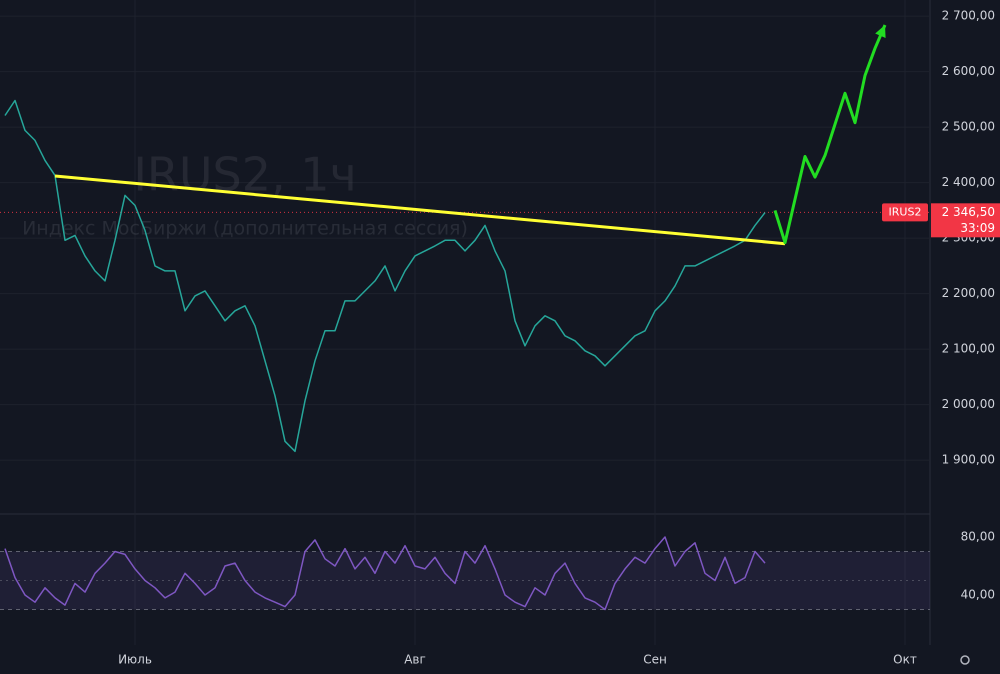  What do you see at coordinates (880, 31) in the screenshot?
I see `arrow-head` at bounding box center [880, 31].